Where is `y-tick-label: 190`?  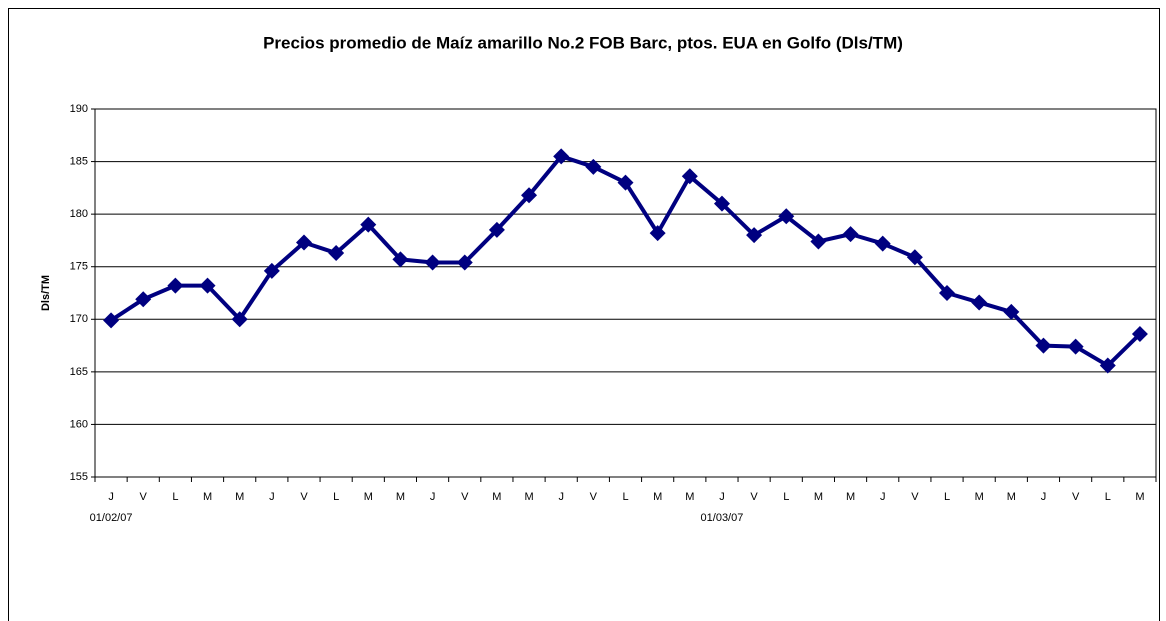
y-tick-label: 190 is located at coordinates (79, 109).